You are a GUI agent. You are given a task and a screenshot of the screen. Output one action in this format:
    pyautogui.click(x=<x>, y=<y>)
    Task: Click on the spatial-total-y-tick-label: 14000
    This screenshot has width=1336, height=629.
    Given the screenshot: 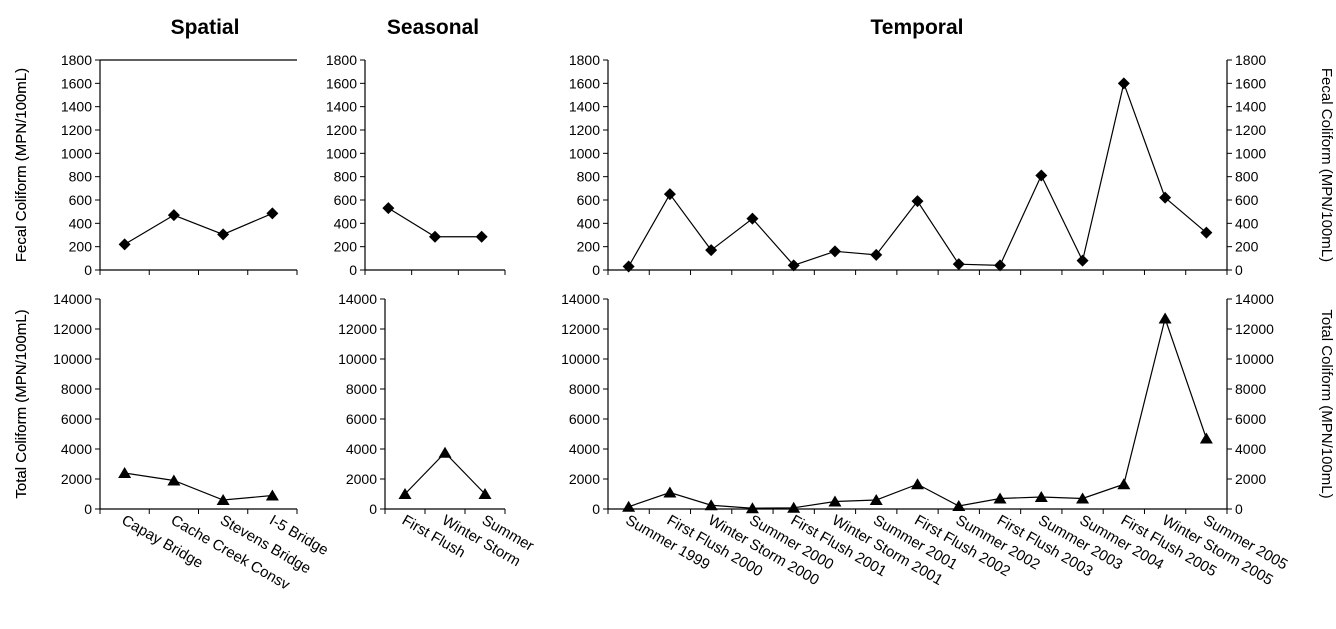 What is the action you would take?
    pyautogui.click(x=72, y=299)
    